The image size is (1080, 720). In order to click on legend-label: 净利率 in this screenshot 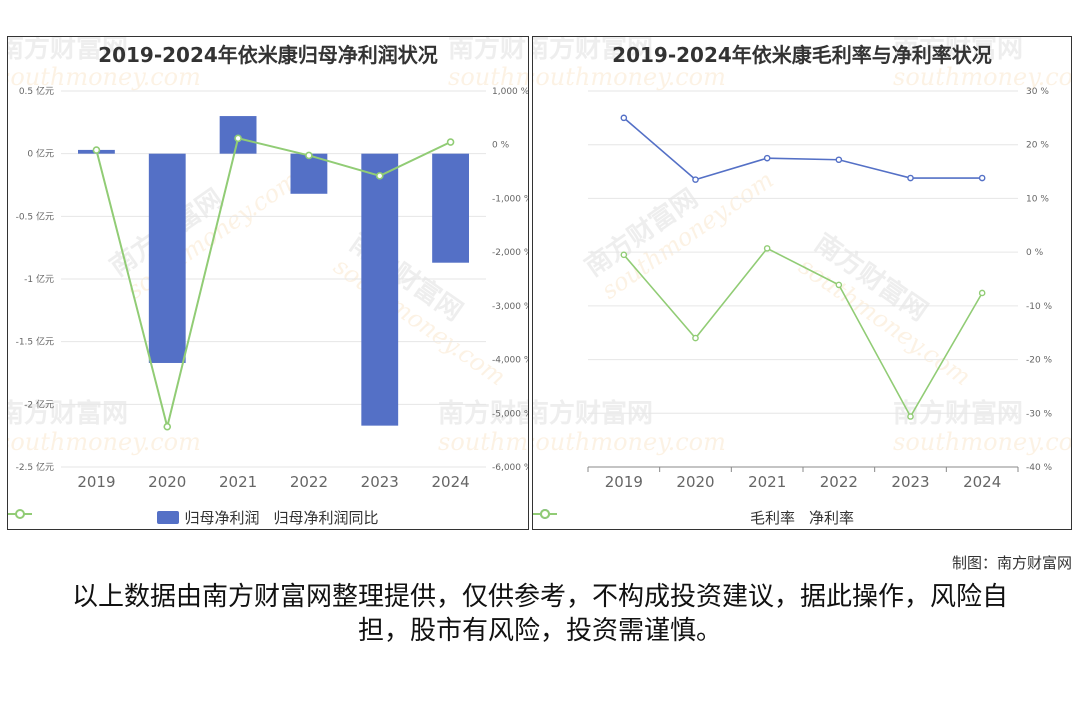, I will do `click(832, 518)`.